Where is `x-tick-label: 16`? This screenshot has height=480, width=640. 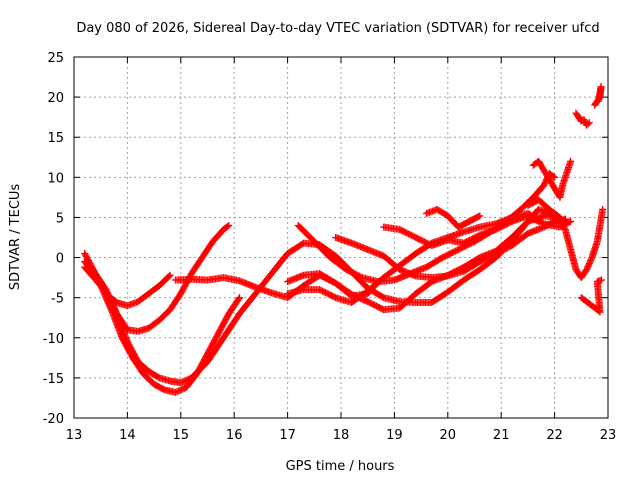
x-tick-label: 16 is located at coordinates (234, 435).